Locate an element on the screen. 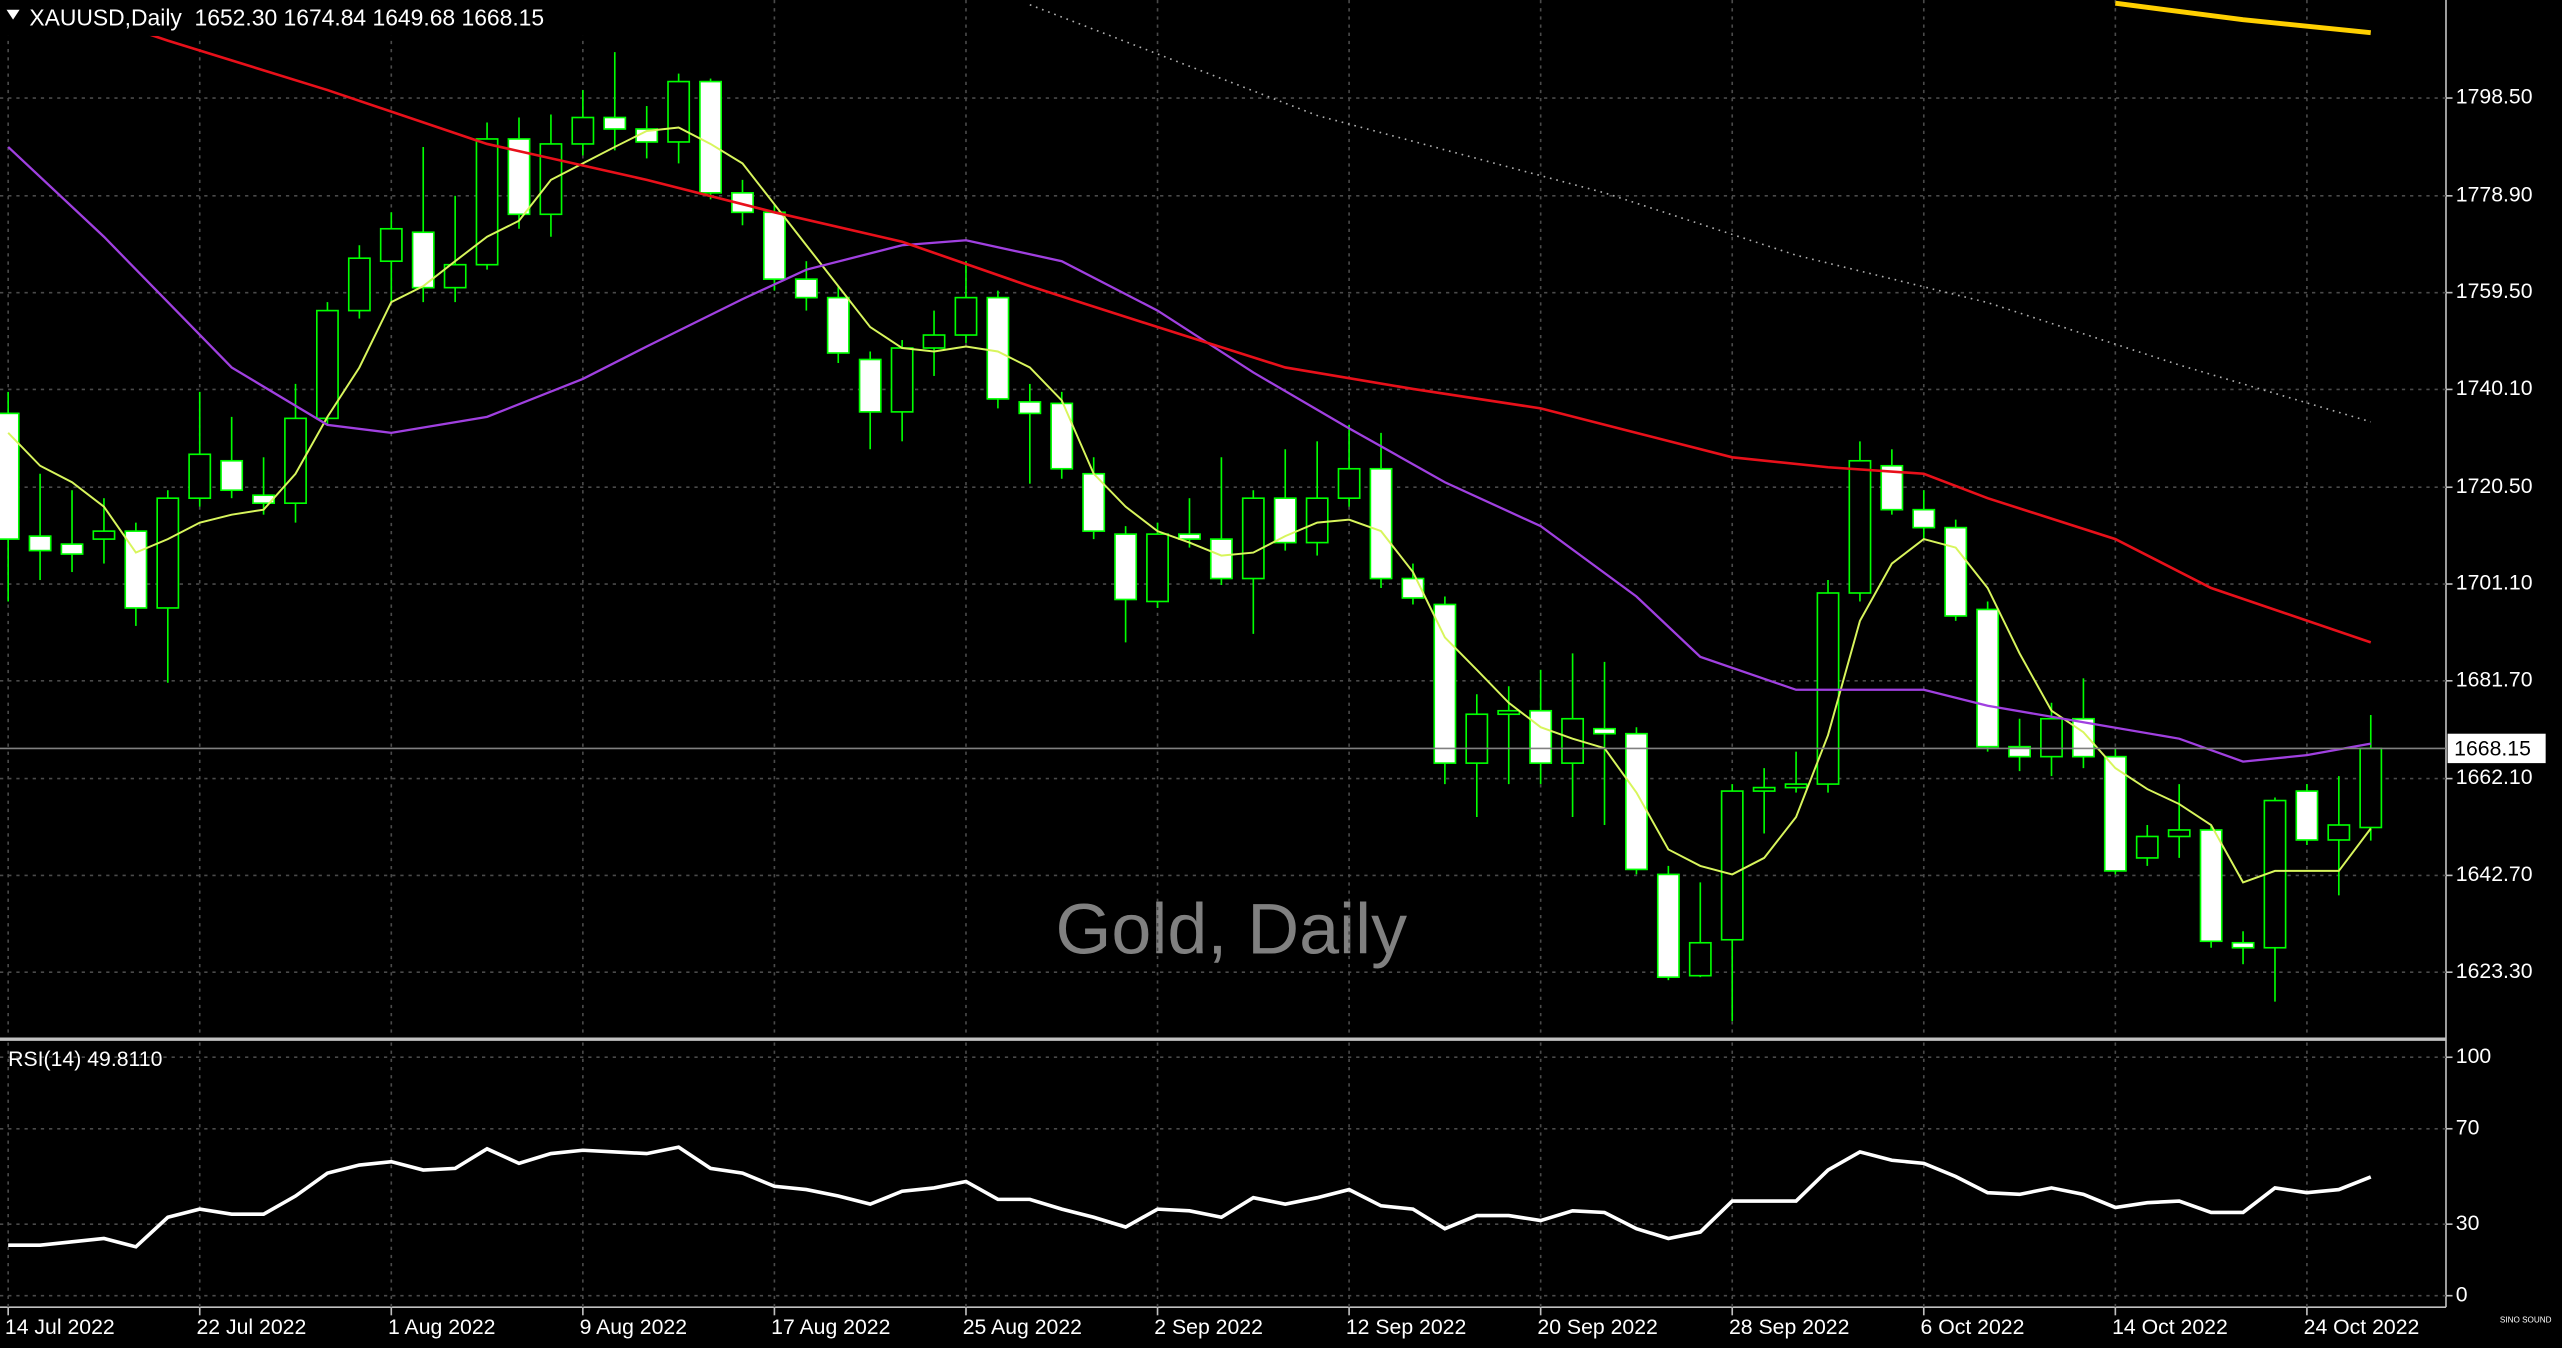 The width and height of the screenshot is (2562, 1348). x-tick-label: 14 Jul 2022 is located at coordinates (60, 1327).